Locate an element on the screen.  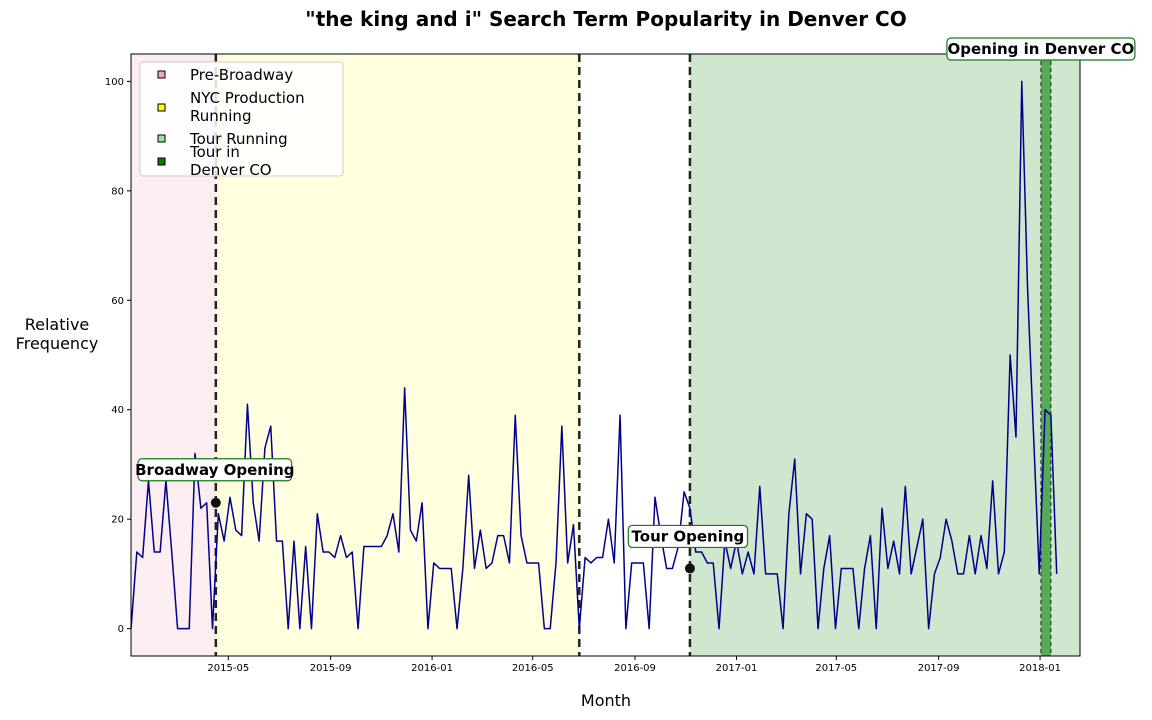
legend-label: Pre-Broadway is located at coordinates (241, 75).